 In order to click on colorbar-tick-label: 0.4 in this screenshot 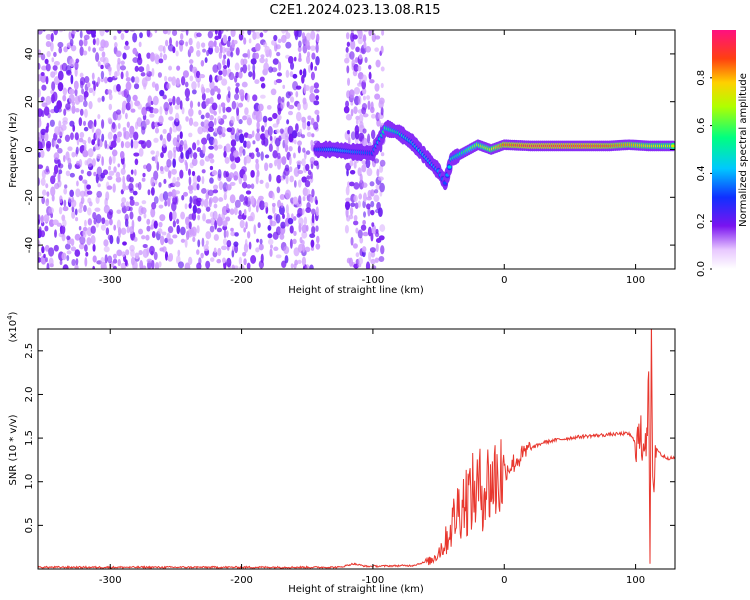, I will do `click(701, 173)`.